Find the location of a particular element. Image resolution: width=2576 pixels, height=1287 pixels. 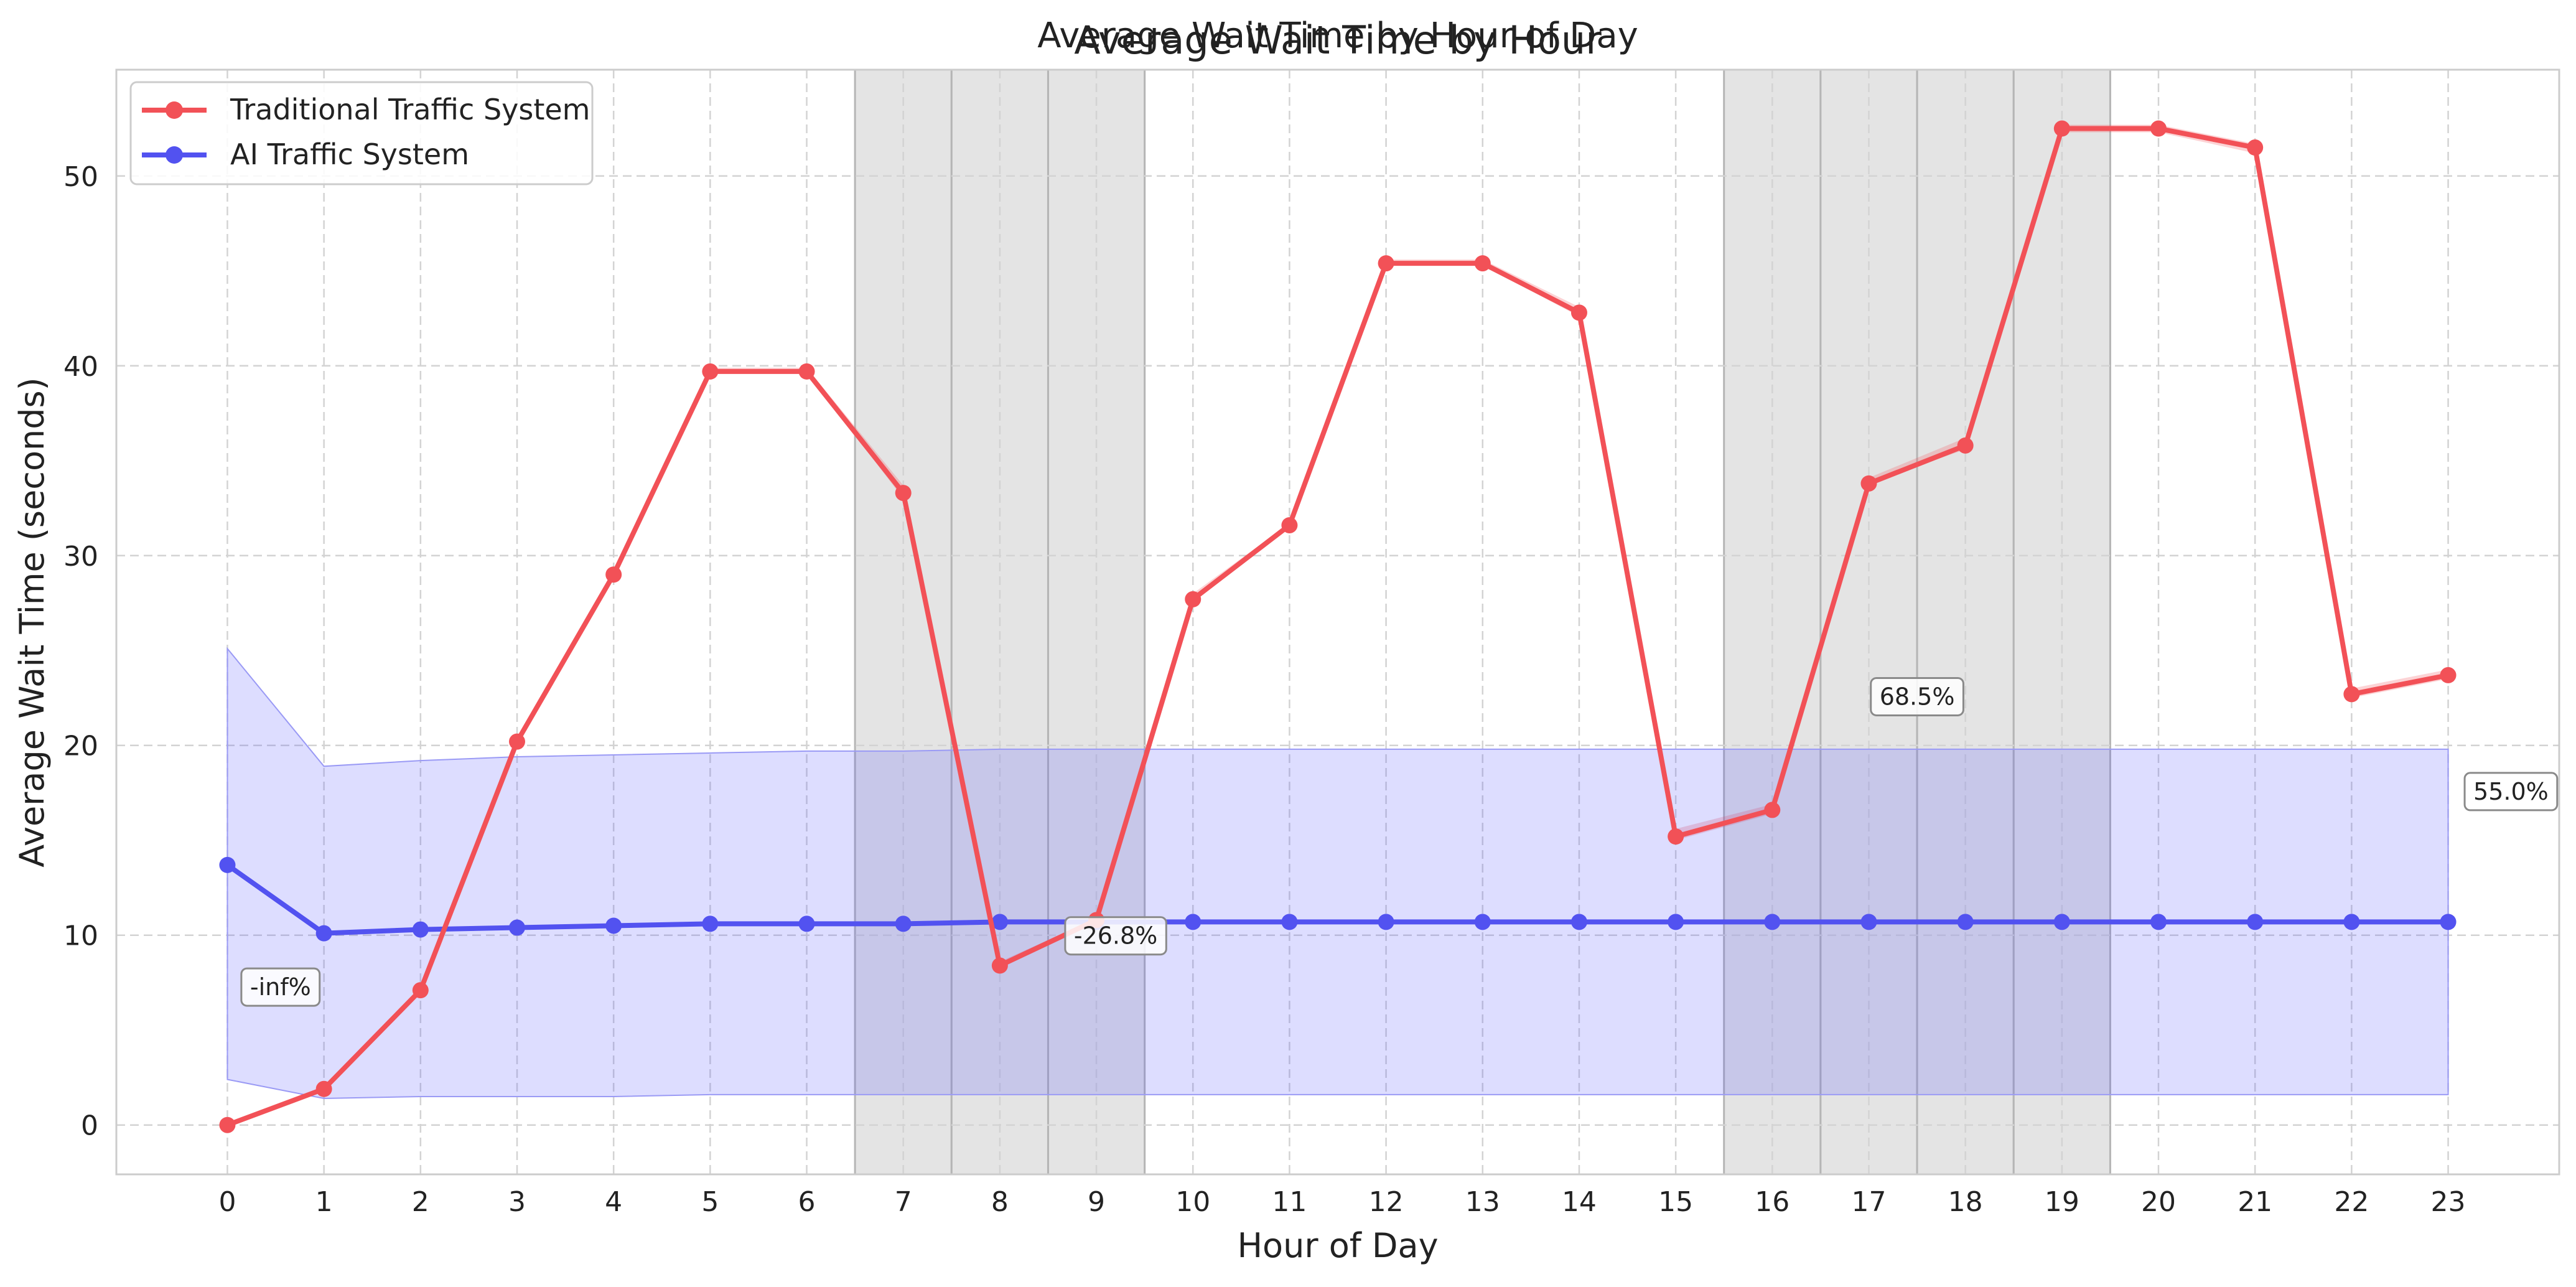

x-tick-label-18: 18 is located at coordinates (1965, 1202).